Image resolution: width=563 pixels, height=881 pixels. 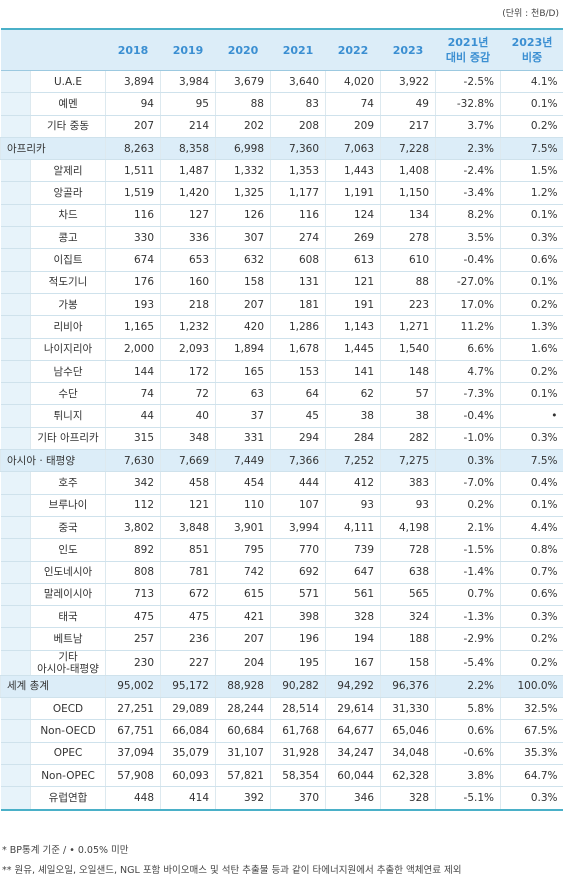 What do you see at coordinates (188, 709) in the screenshot?
I see `value-cell: 29,089` at bounding box center [188, 709].